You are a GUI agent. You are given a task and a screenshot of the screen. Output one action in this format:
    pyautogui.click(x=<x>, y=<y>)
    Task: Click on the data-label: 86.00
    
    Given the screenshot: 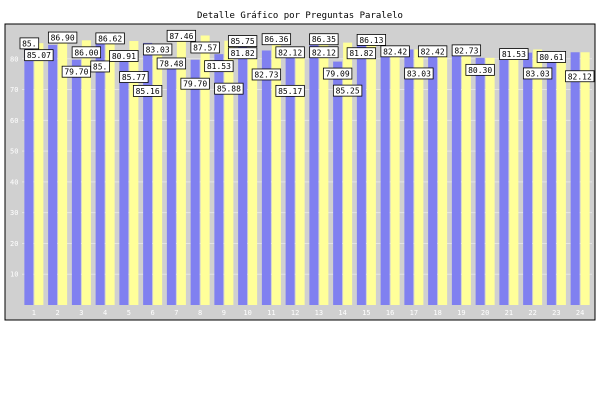 What is the action you would take?
    pyautogui.click(x=86, y=52)
    